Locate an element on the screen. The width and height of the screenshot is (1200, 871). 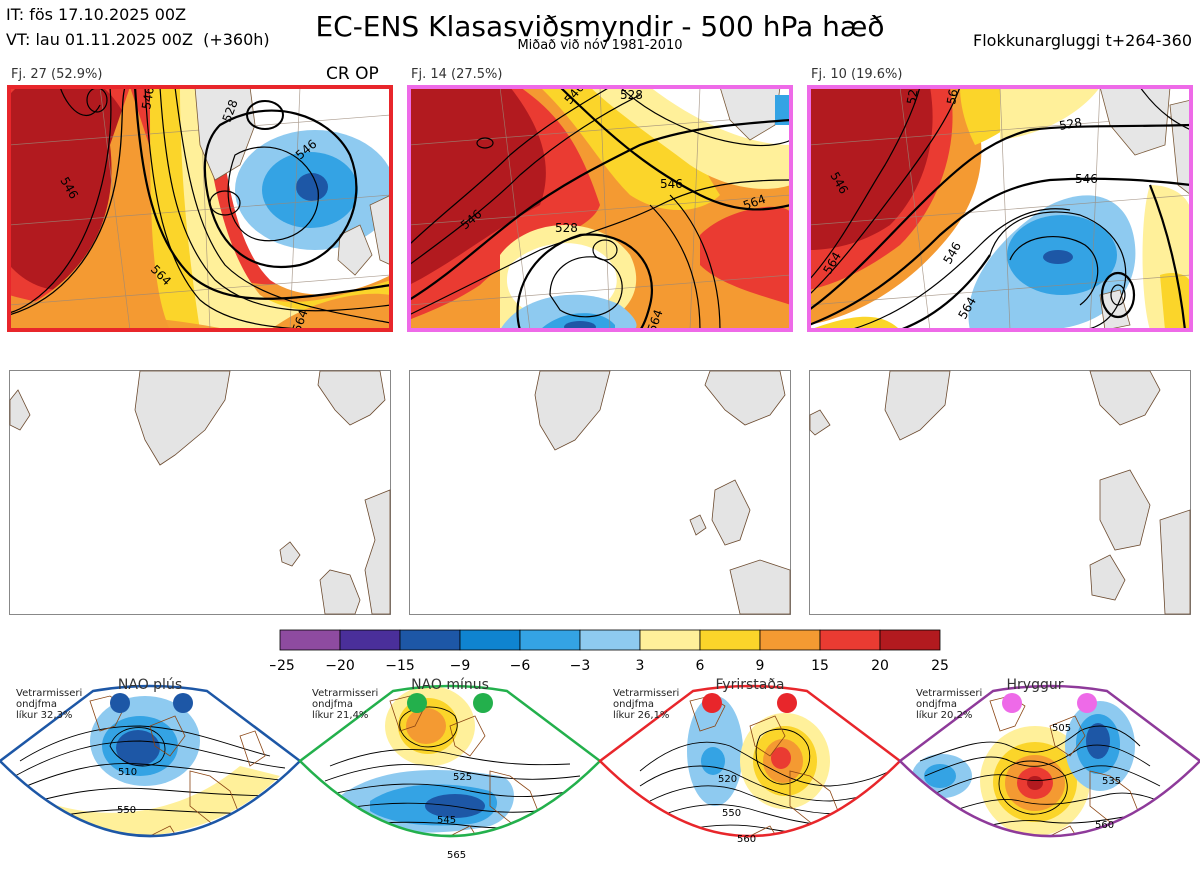
regime-1-name: NAO plús is located at coordinates (150, 685).